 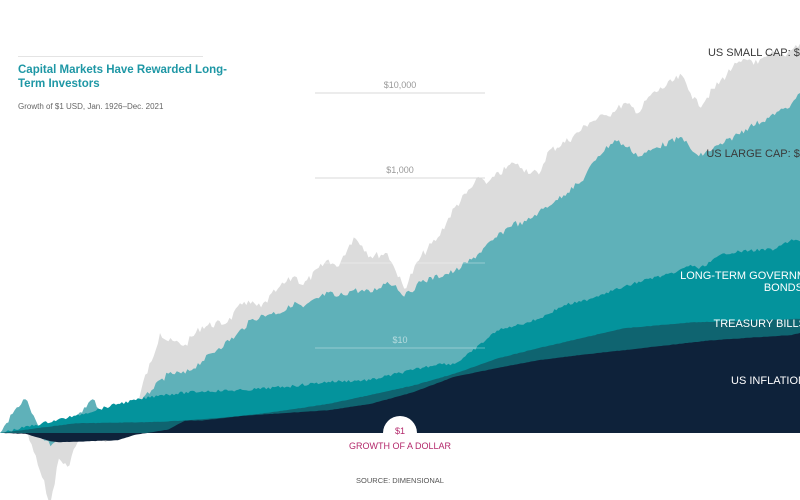 I want to click on baseline-marker, so click(x=400, y=433).